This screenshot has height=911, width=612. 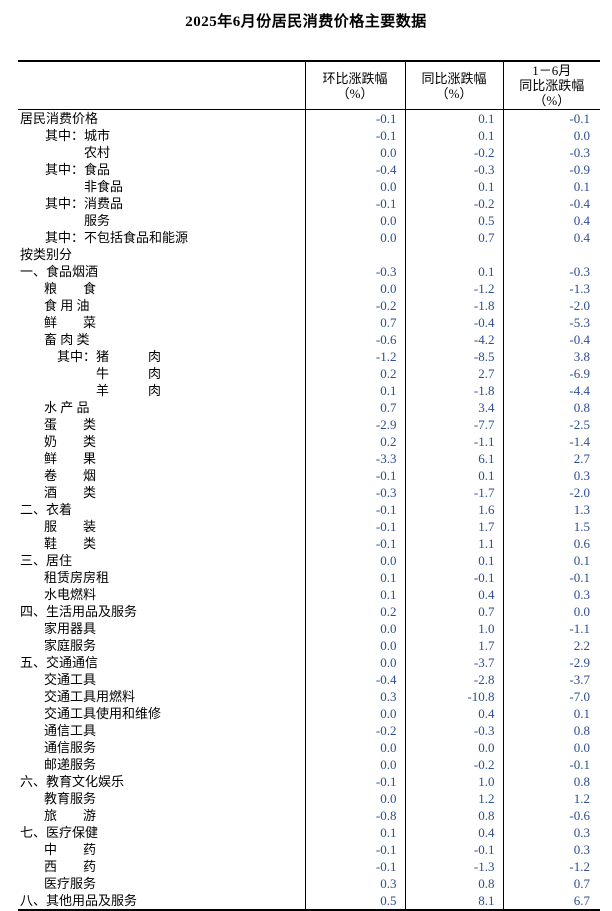 What do you see at coordinates (70, 628) in the screenshot?
I see `row-label: 家用器具` at bounding box center [70, 628].